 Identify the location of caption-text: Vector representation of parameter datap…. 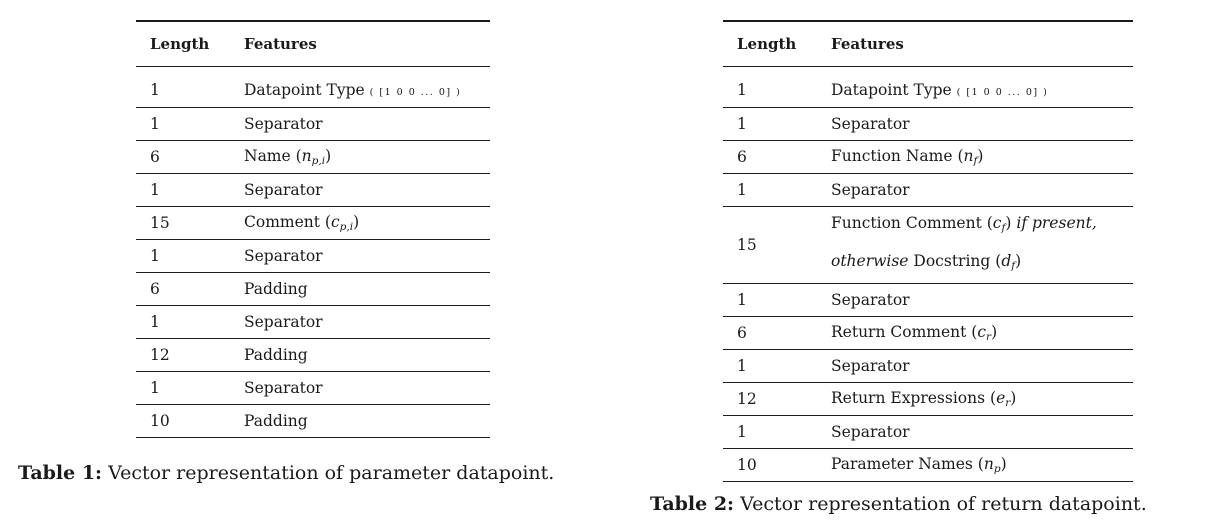
(331, 473).